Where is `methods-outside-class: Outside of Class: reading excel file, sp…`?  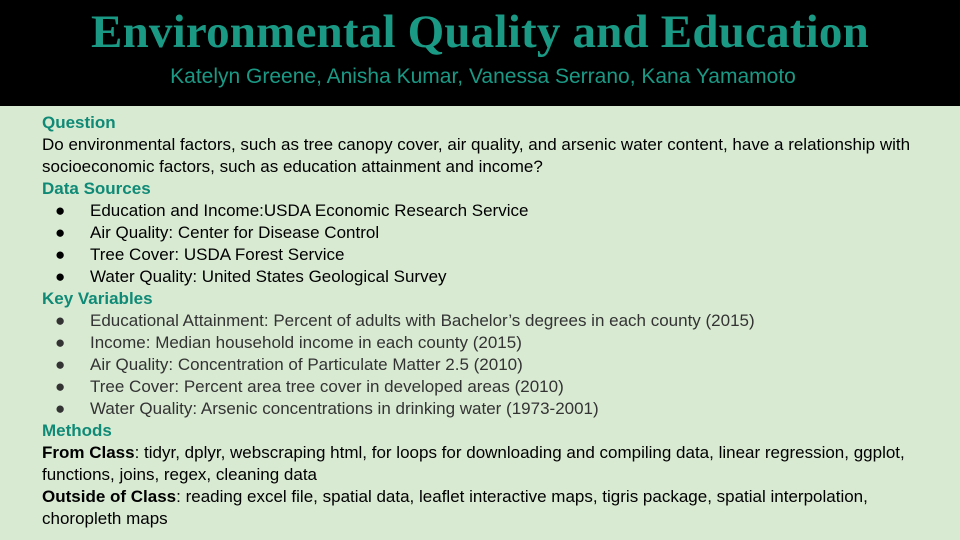
methods-outside-class: Outside of Class: reading excel file, sp… is located at coordinates (492, 508).